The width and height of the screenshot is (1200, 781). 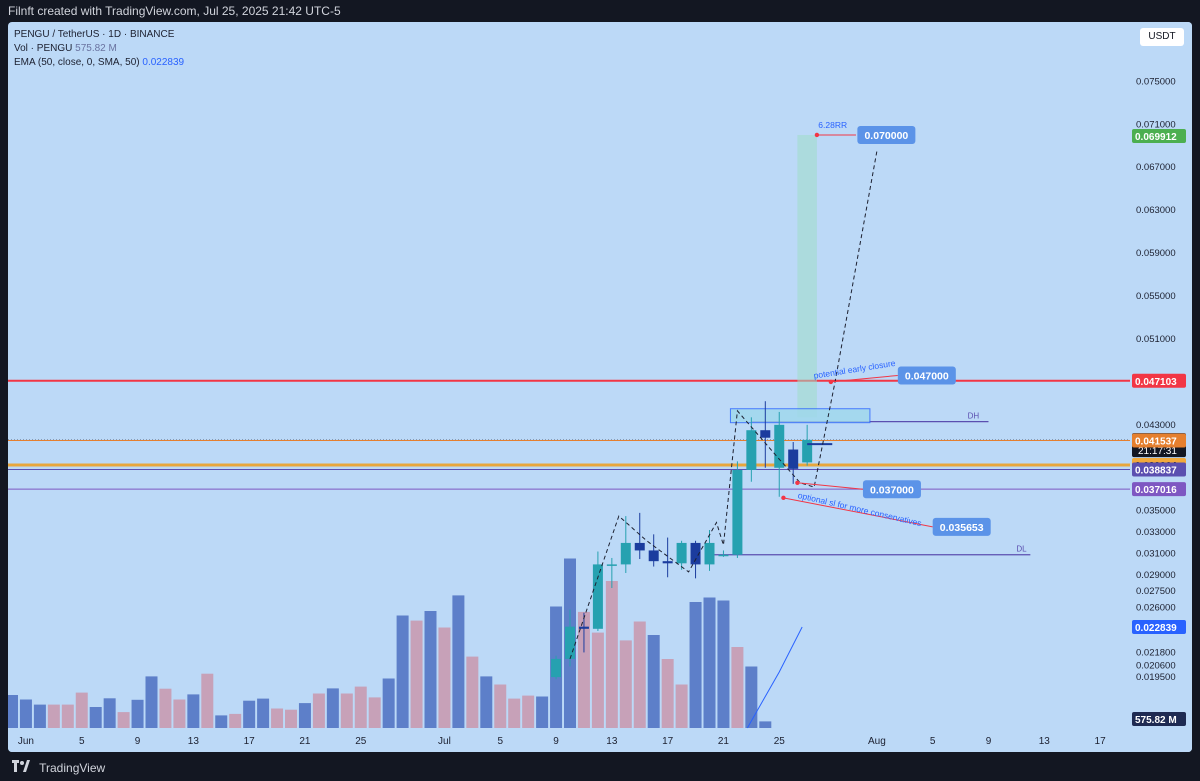 What do you see at coordinates (94, 34) in the screenshot?
I see `symbol-line: PENGU / TetherUS · 1D · BINANCE` at bounding box center [94, 34].